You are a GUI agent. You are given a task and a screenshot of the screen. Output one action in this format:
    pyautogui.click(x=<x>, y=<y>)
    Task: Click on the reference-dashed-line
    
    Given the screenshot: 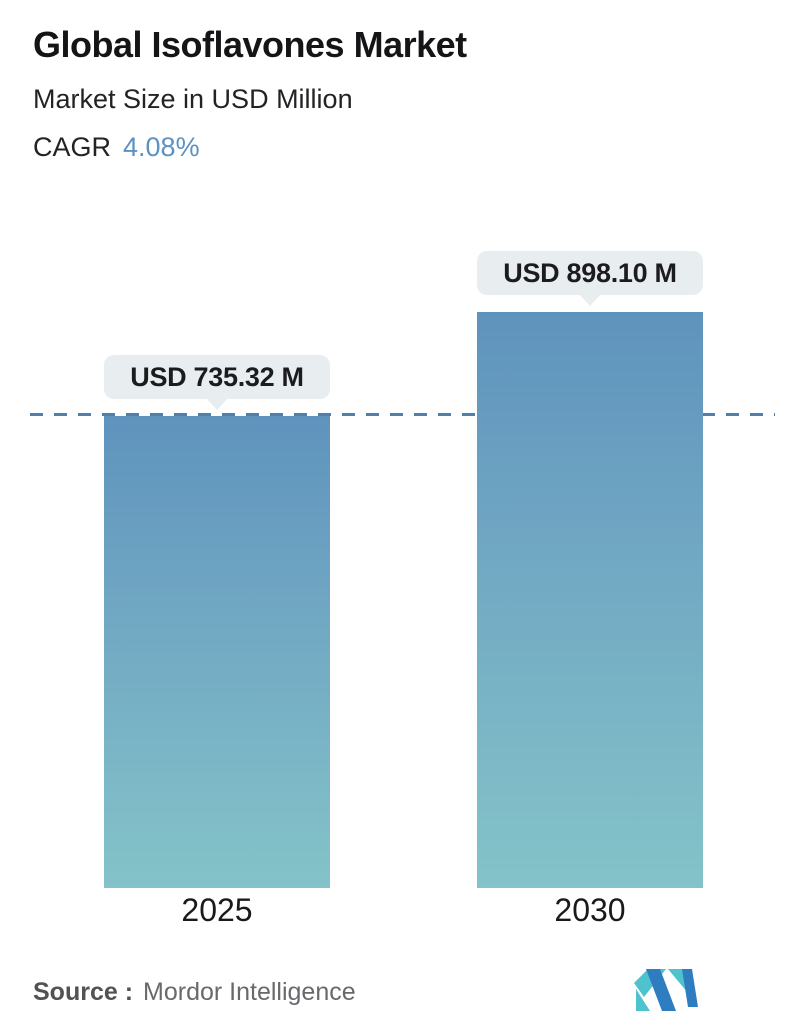 What is the action you would take?
    pyautogui.click(x=402, y=414)
    